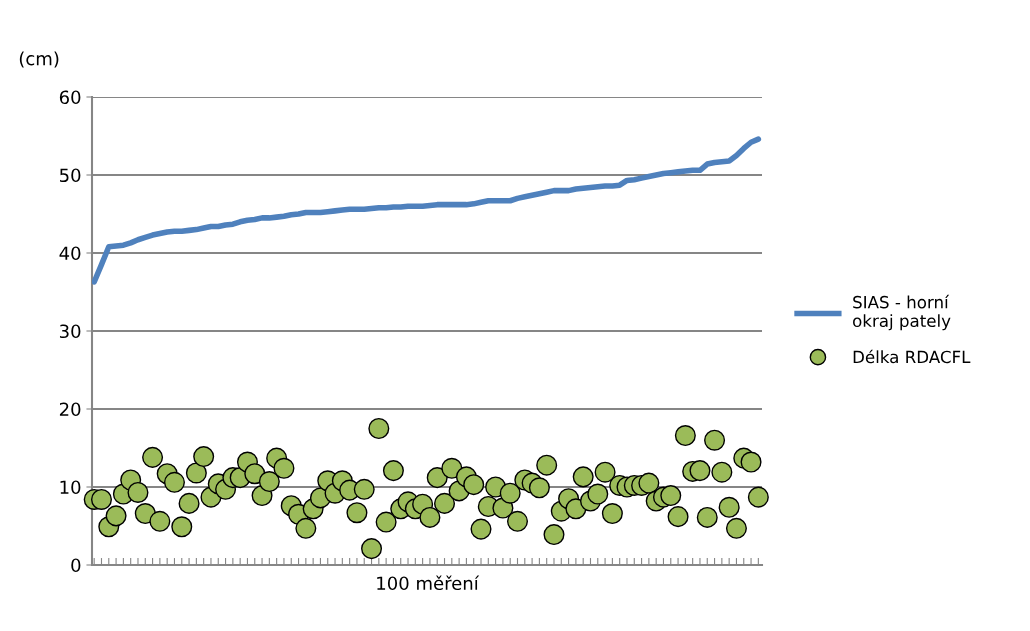  Describe the element at coordinates (70, 487) in the screenshot. I see `y-tick-label: 10` at that location.